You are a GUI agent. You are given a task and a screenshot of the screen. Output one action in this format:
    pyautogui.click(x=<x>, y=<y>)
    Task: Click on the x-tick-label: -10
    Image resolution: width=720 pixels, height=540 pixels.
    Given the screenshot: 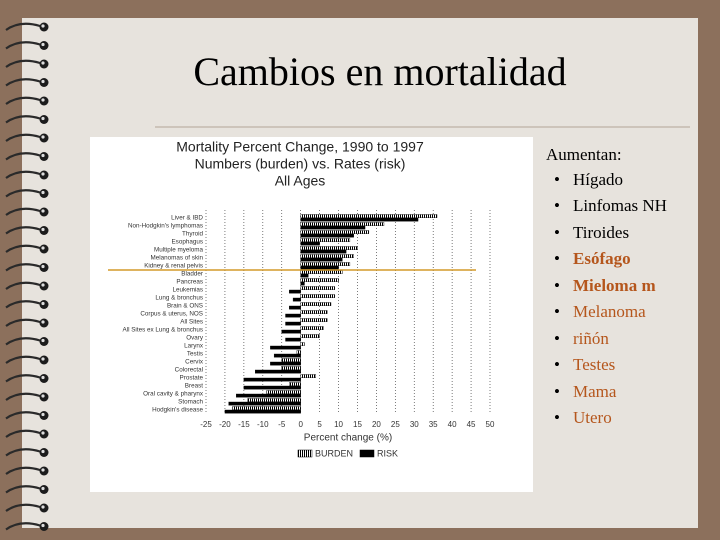 What is the action you would take?
    pyautogui.click(x=263, y=424)
    